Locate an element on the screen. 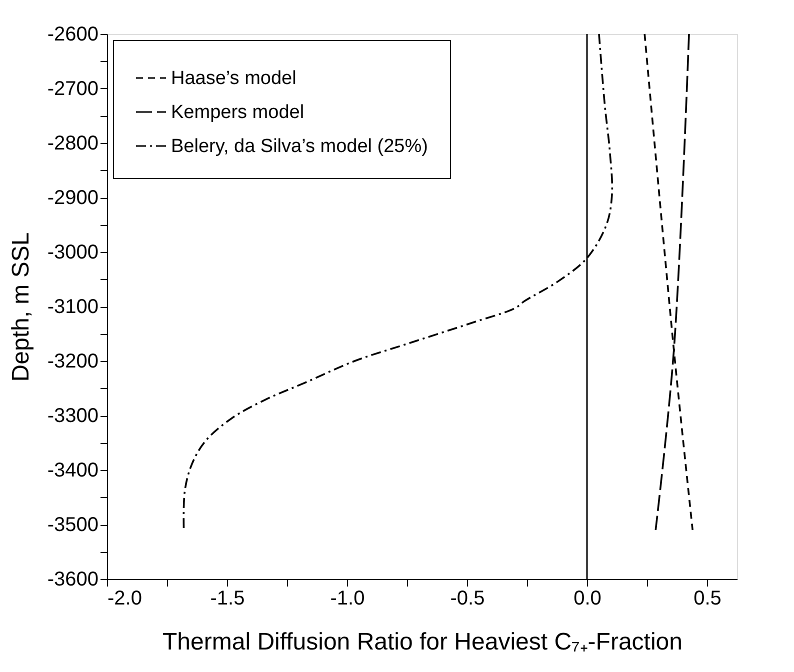 This screenshot has width=794, height=672. y-tick-label: -3500 is located at coordinates (72, 525).